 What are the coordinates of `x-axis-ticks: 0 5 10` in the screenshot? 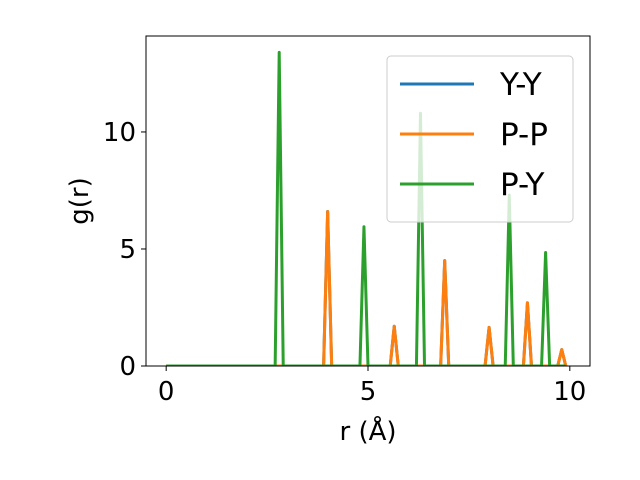 It's located at (372, 386).